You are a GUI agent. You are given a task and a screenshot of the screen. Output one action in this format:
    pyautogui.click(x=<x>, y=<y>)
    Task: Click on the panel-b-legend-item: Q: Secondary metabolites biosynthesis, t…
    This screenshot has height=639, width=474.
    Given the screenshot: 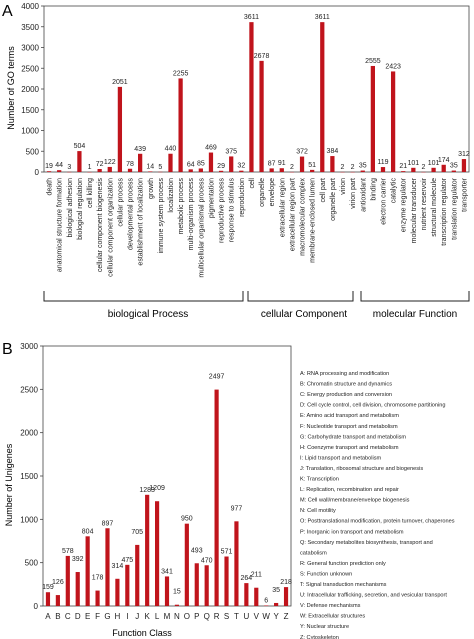 What is the action you would take?
    pyautogui.click(x=366, y=543)
    